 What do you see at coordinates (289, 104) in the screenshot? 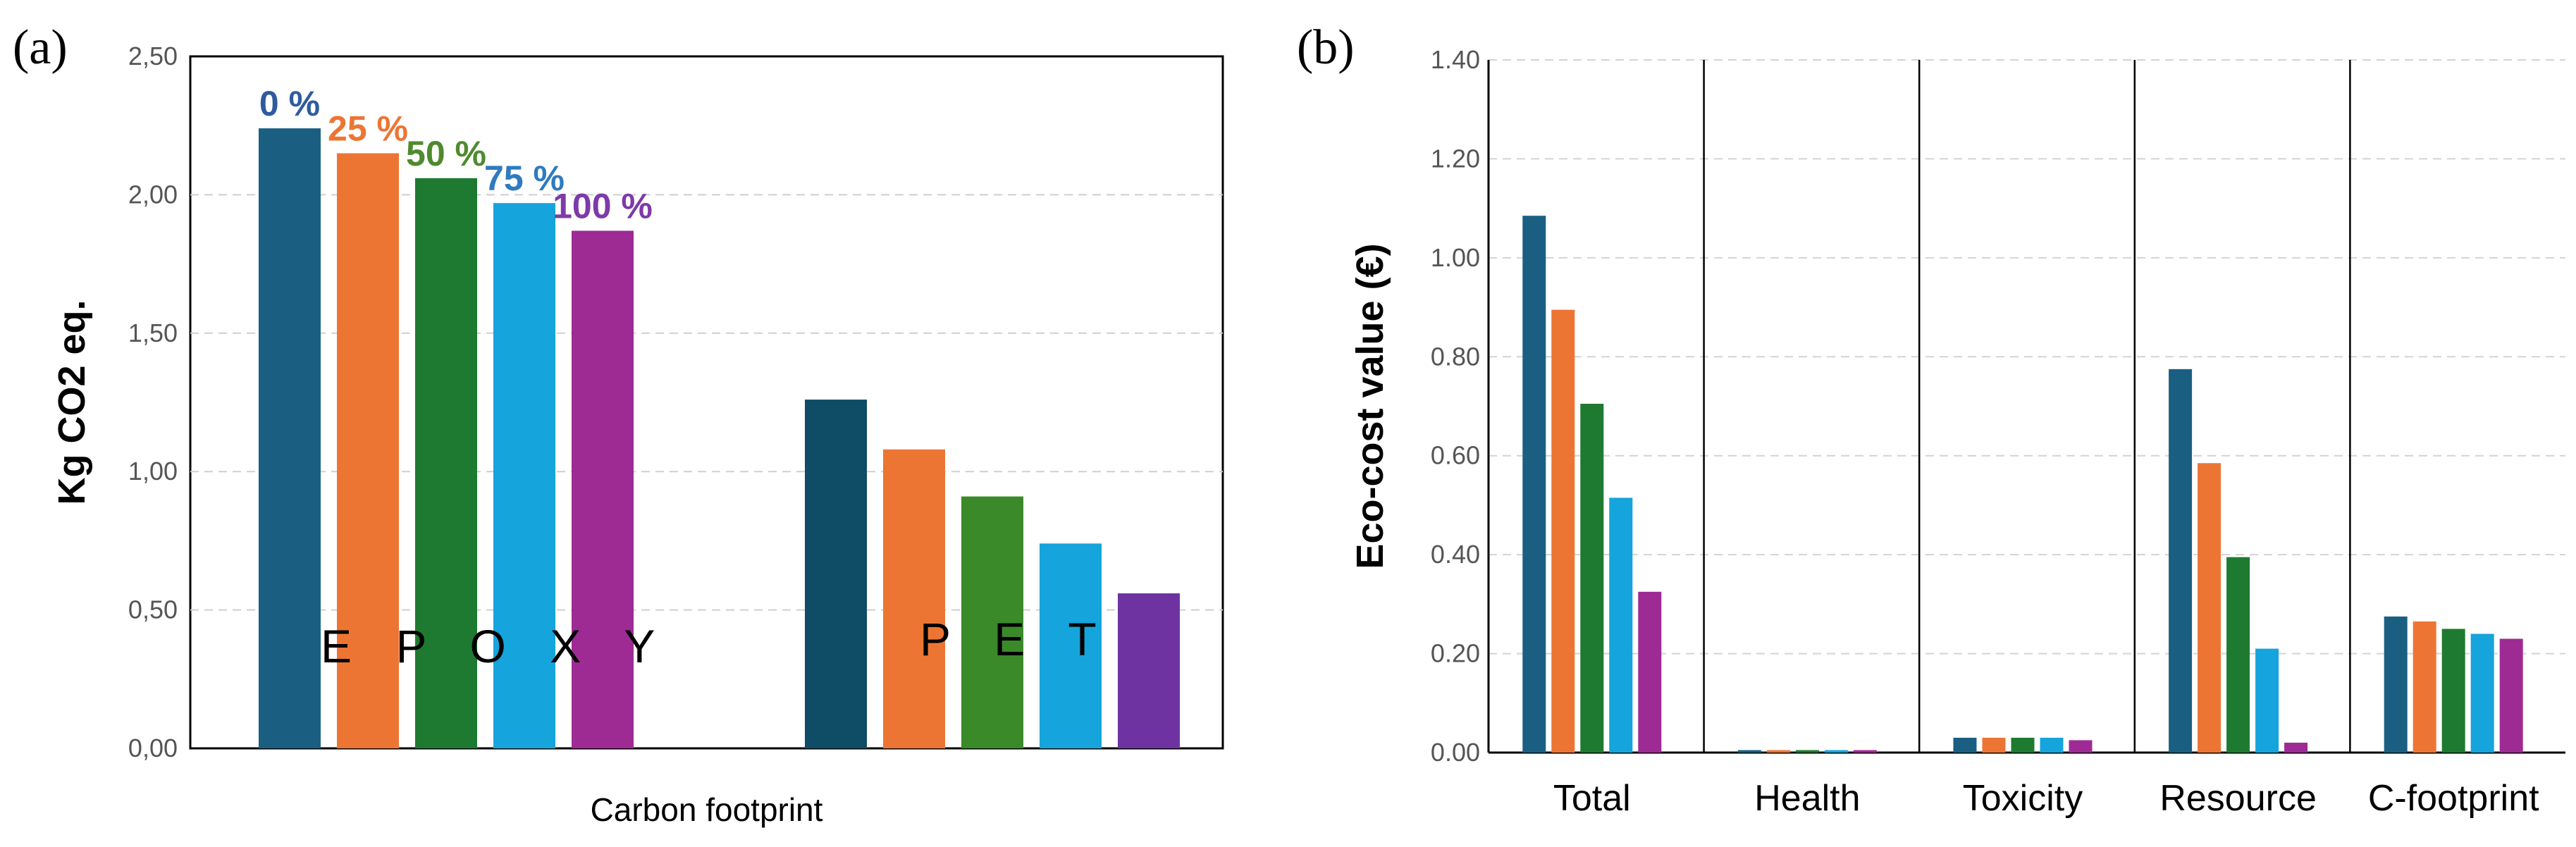
I see `series-label: 0 %` at bounding box center [289, 104].